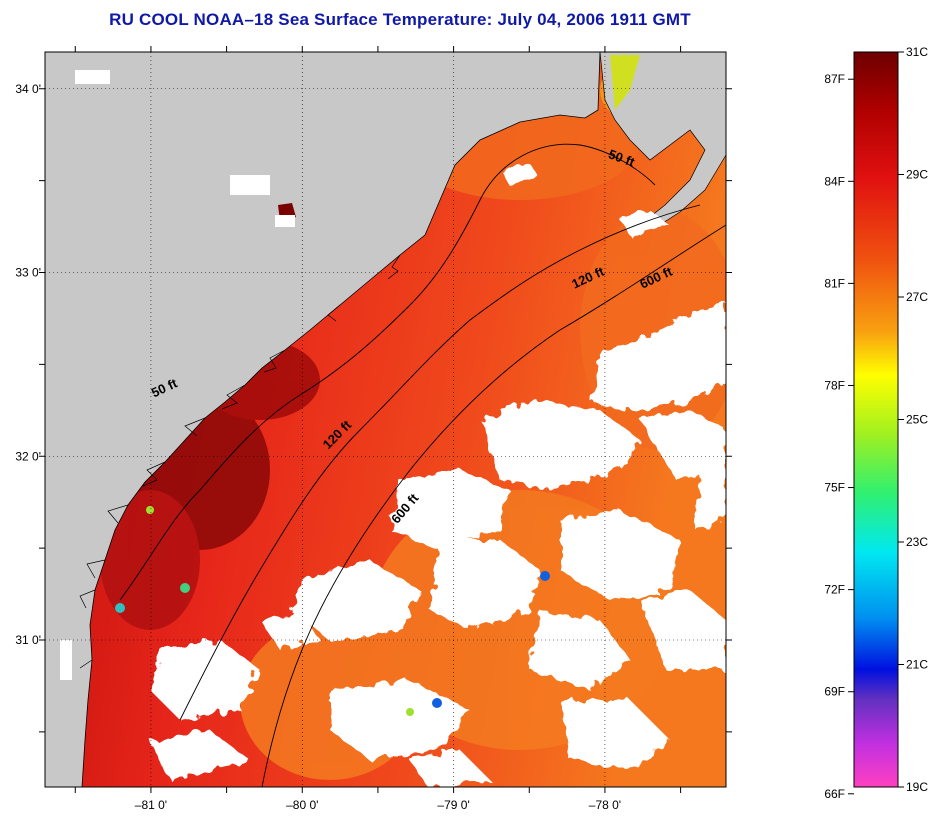  I want to click on colorbar-celsius-label: 21C, so click(917, 665).